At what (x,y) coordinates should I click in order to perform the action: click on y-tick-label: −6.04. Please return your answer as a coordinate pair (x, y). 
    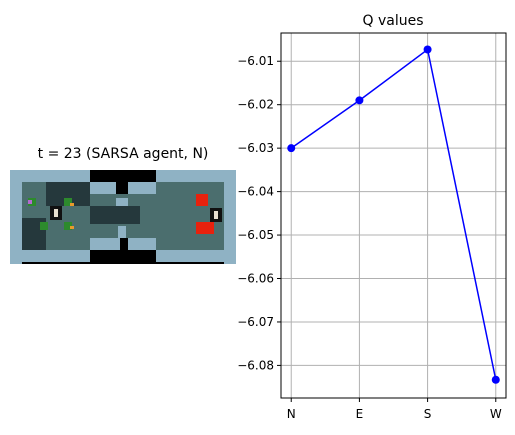
    Looking at the image, I should click on (255, 192).